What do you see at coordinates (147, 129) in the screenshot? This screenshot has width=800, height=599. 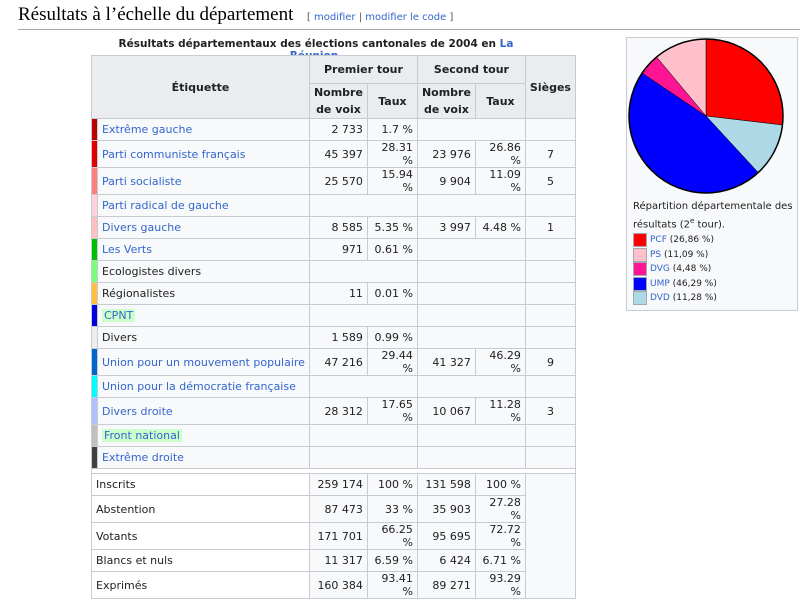 I see `party-link: Extrême gauche` at bounding box center [147, 129].